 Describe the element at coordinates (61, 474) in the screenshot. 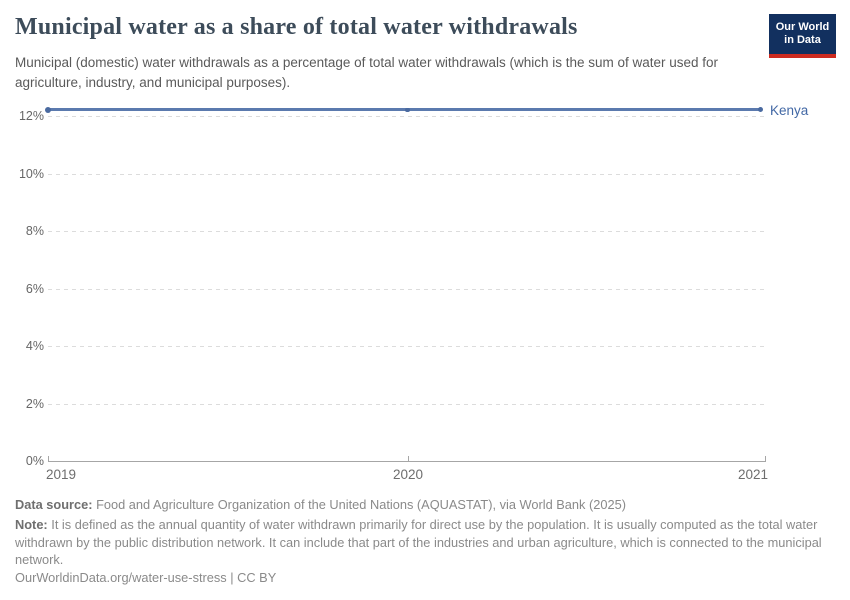

I see `x-axis-tick-label: 2019` at that location.